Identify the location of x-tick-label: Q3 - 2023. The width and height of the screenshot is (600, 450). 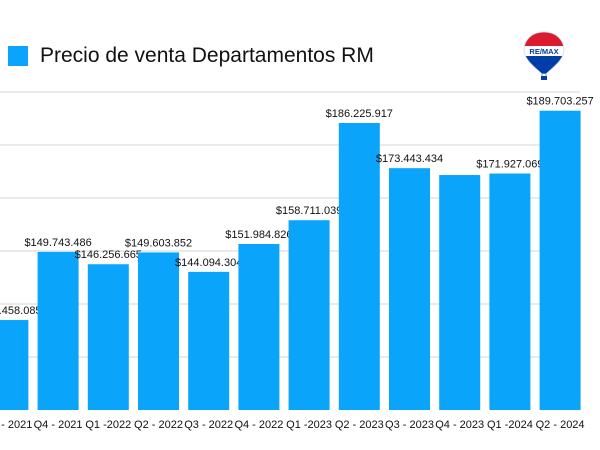
(409, 425).